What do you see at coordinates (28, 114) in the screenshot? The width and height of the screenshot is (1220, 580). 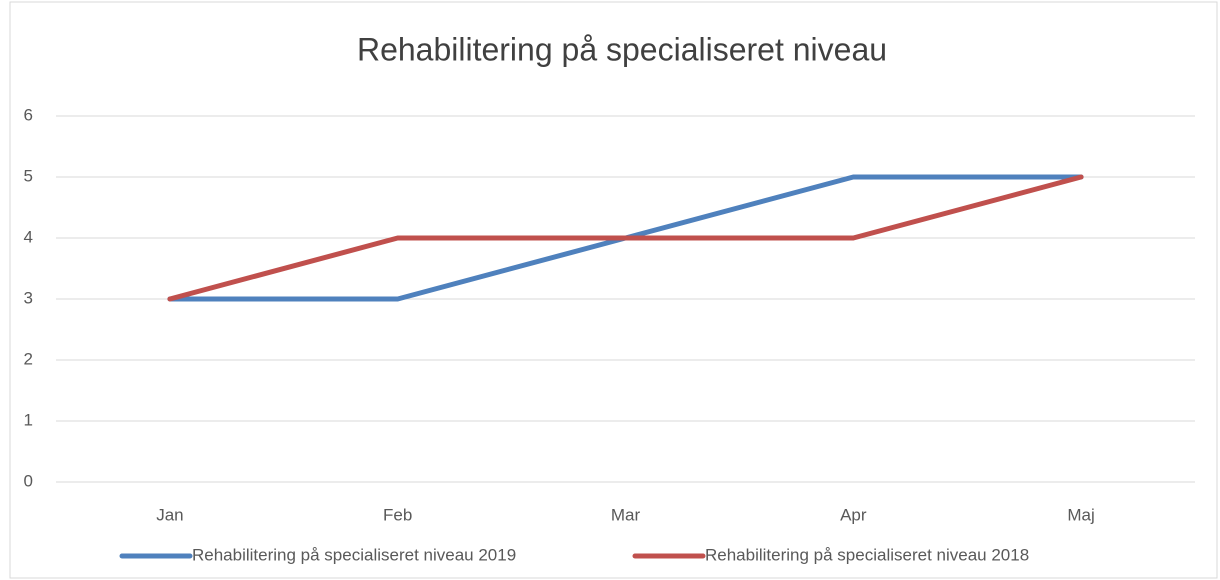 I see `y-tick-label: 6` at bounding box center [28, 114].